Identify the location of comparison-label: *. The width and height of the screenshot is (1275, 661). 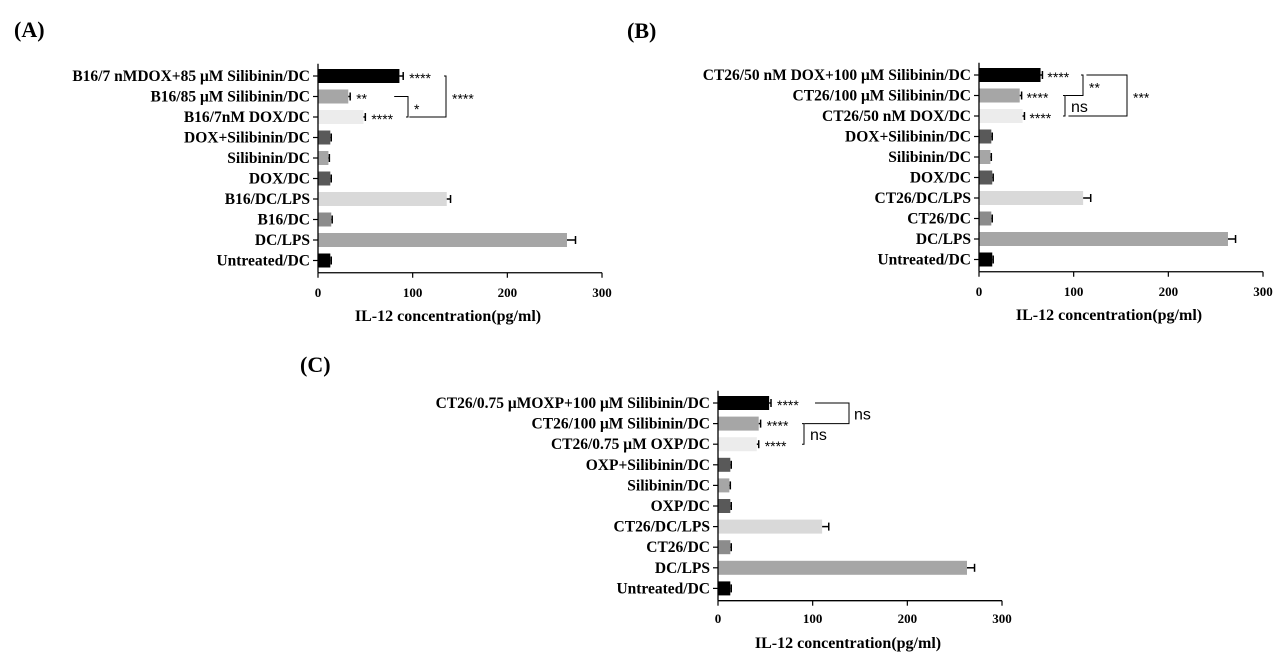
(417, 109).